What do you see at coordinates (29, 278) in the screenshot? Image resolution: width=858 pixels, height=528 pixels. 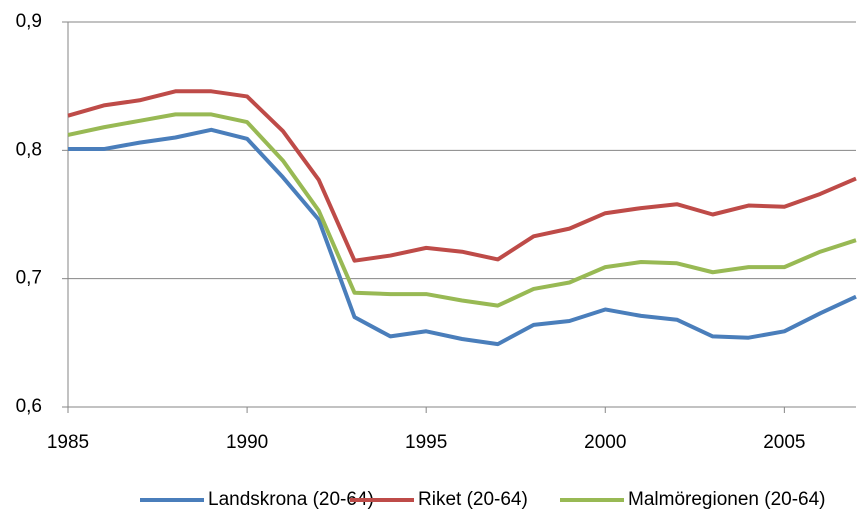 I see `y-tick-label: 0,7` at bounding box center [29, 278].